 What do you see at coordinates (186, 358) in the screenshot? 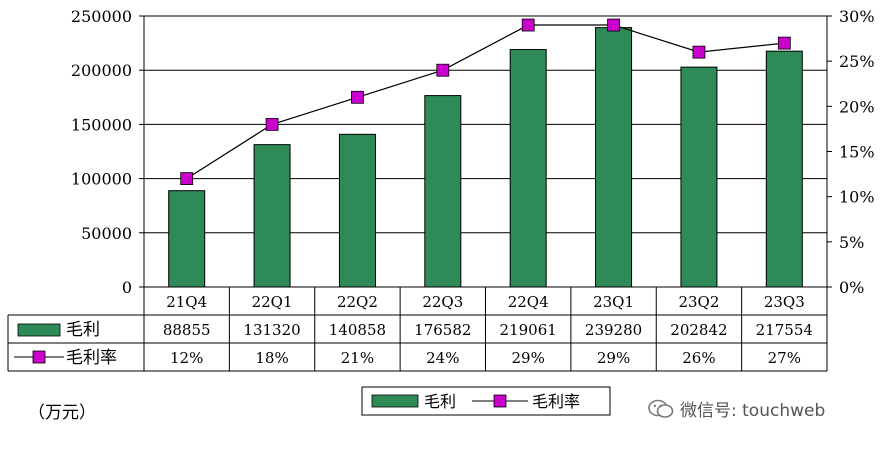
I see `line-value-label: 12%` at bounding box center [186, 358].